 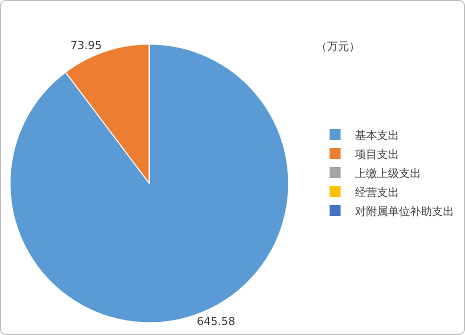 I want to click on legend-label: 经营支出, so click(x=377, y=192).